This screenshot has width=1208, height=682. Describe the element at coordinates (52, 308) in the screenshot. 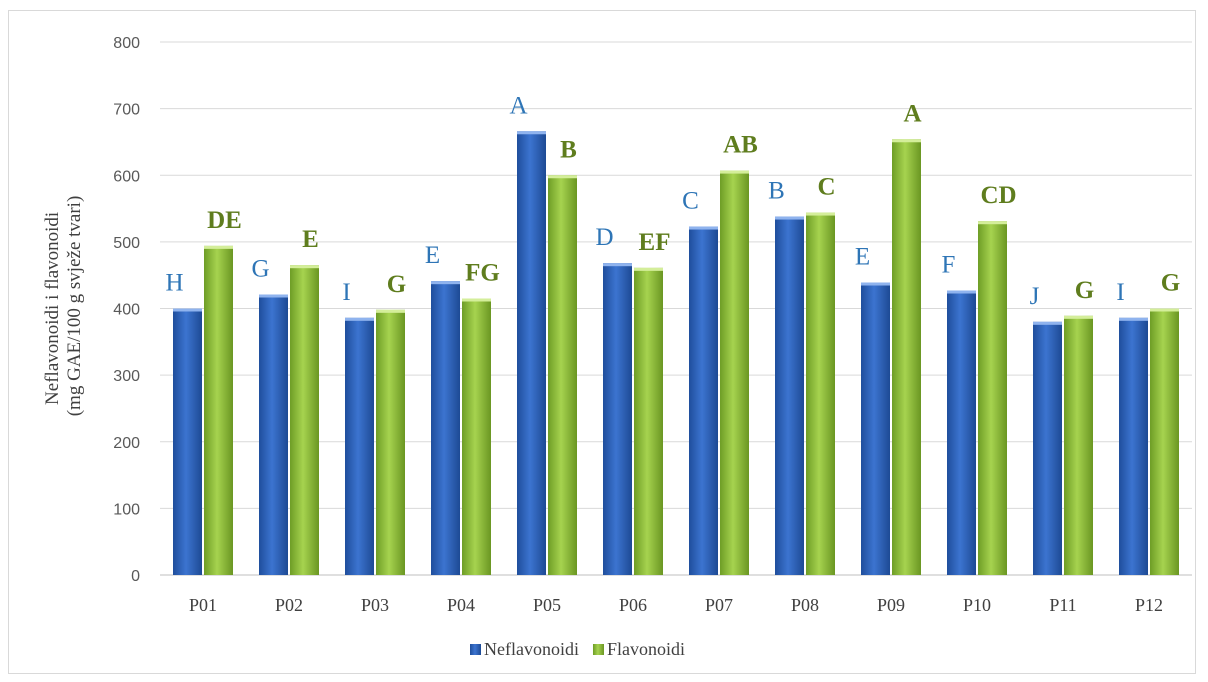

I see `y-axis-title-line1: Neflavonoidi i flavonoidi` at that location.